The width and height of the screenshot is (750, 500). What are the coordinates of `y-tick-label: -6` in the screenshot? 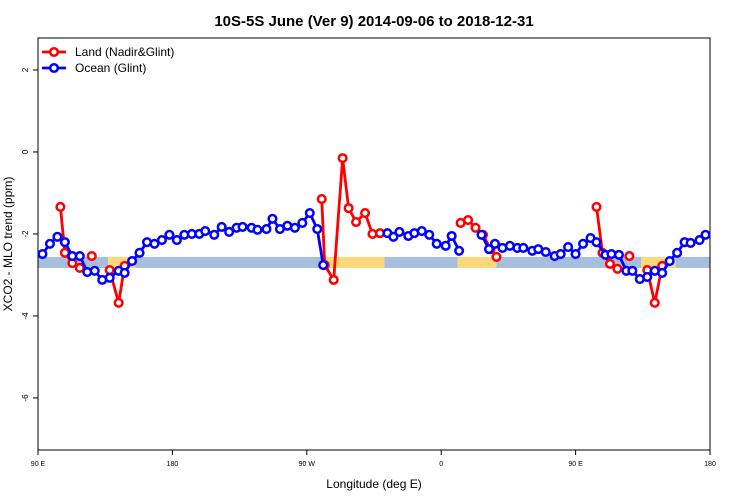 It's located at (25, 398).